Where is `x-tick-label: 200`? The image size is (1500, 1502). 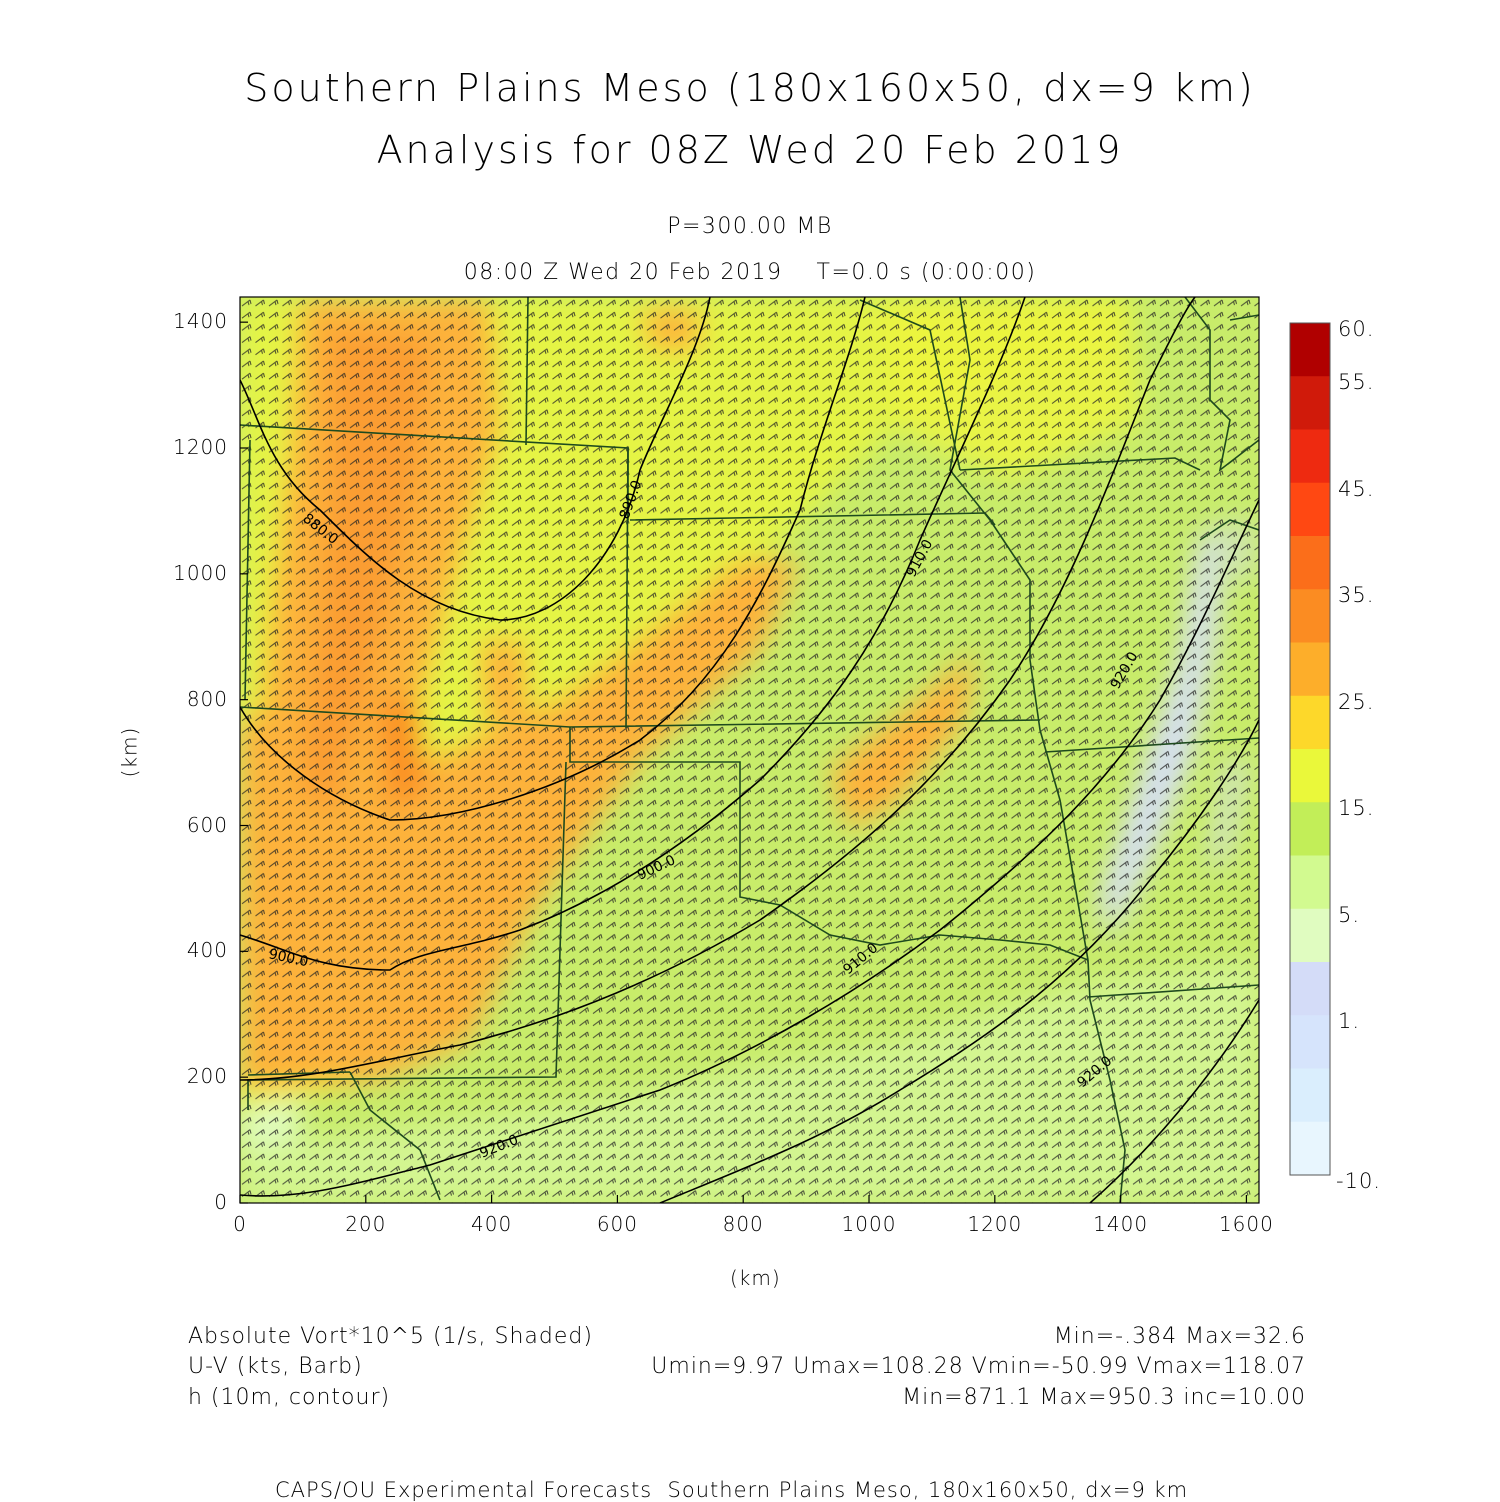
x-tick-label: 200 is located at coordinates (366, 1224).